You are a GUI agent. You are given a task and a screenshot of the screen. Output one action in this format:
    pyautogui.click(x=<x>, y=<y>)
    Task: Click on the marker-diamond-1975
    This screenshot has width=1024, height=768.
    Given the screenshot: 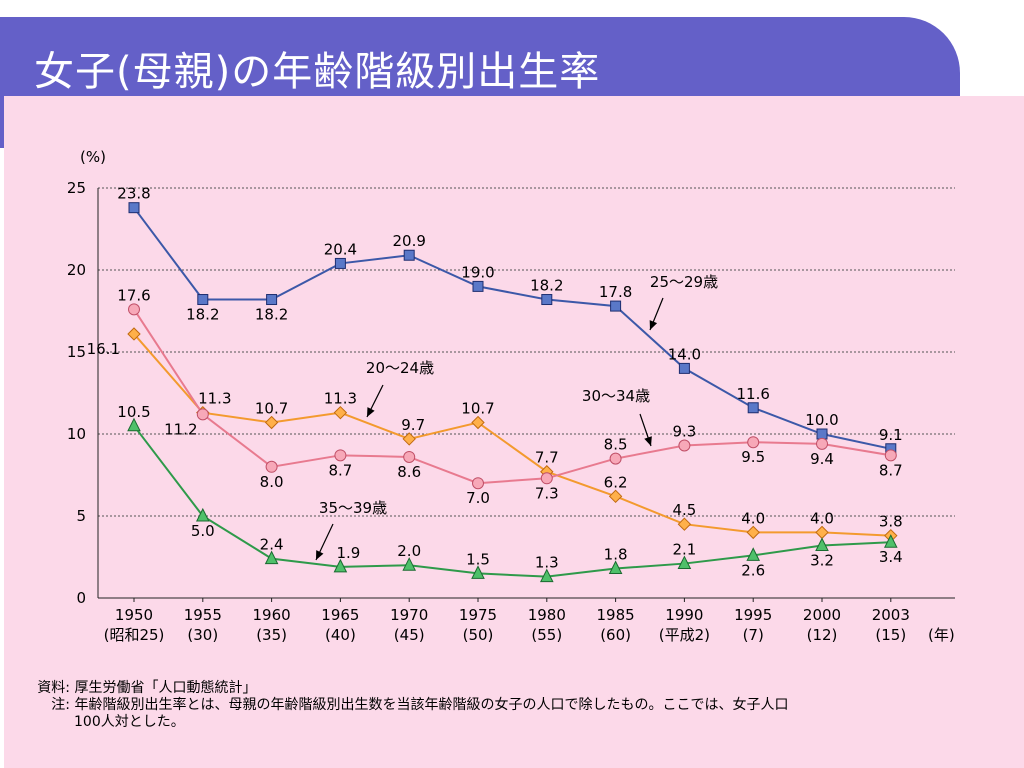 What is the action you would take?
    pyautogui.click(x=478, y=422)
    